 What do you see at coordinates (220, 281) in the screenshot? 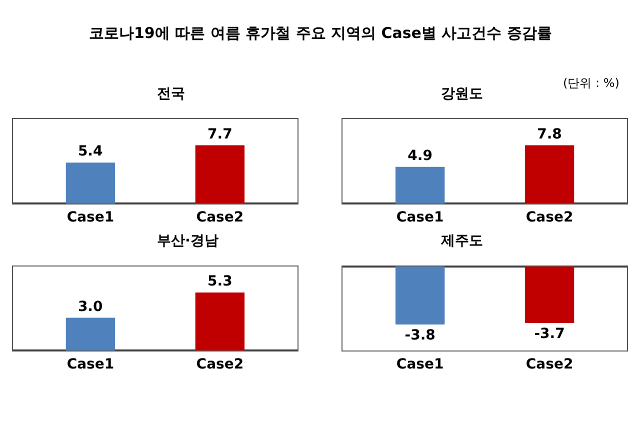
I see `data-label: 5.3` at bounding box center [220, 281].